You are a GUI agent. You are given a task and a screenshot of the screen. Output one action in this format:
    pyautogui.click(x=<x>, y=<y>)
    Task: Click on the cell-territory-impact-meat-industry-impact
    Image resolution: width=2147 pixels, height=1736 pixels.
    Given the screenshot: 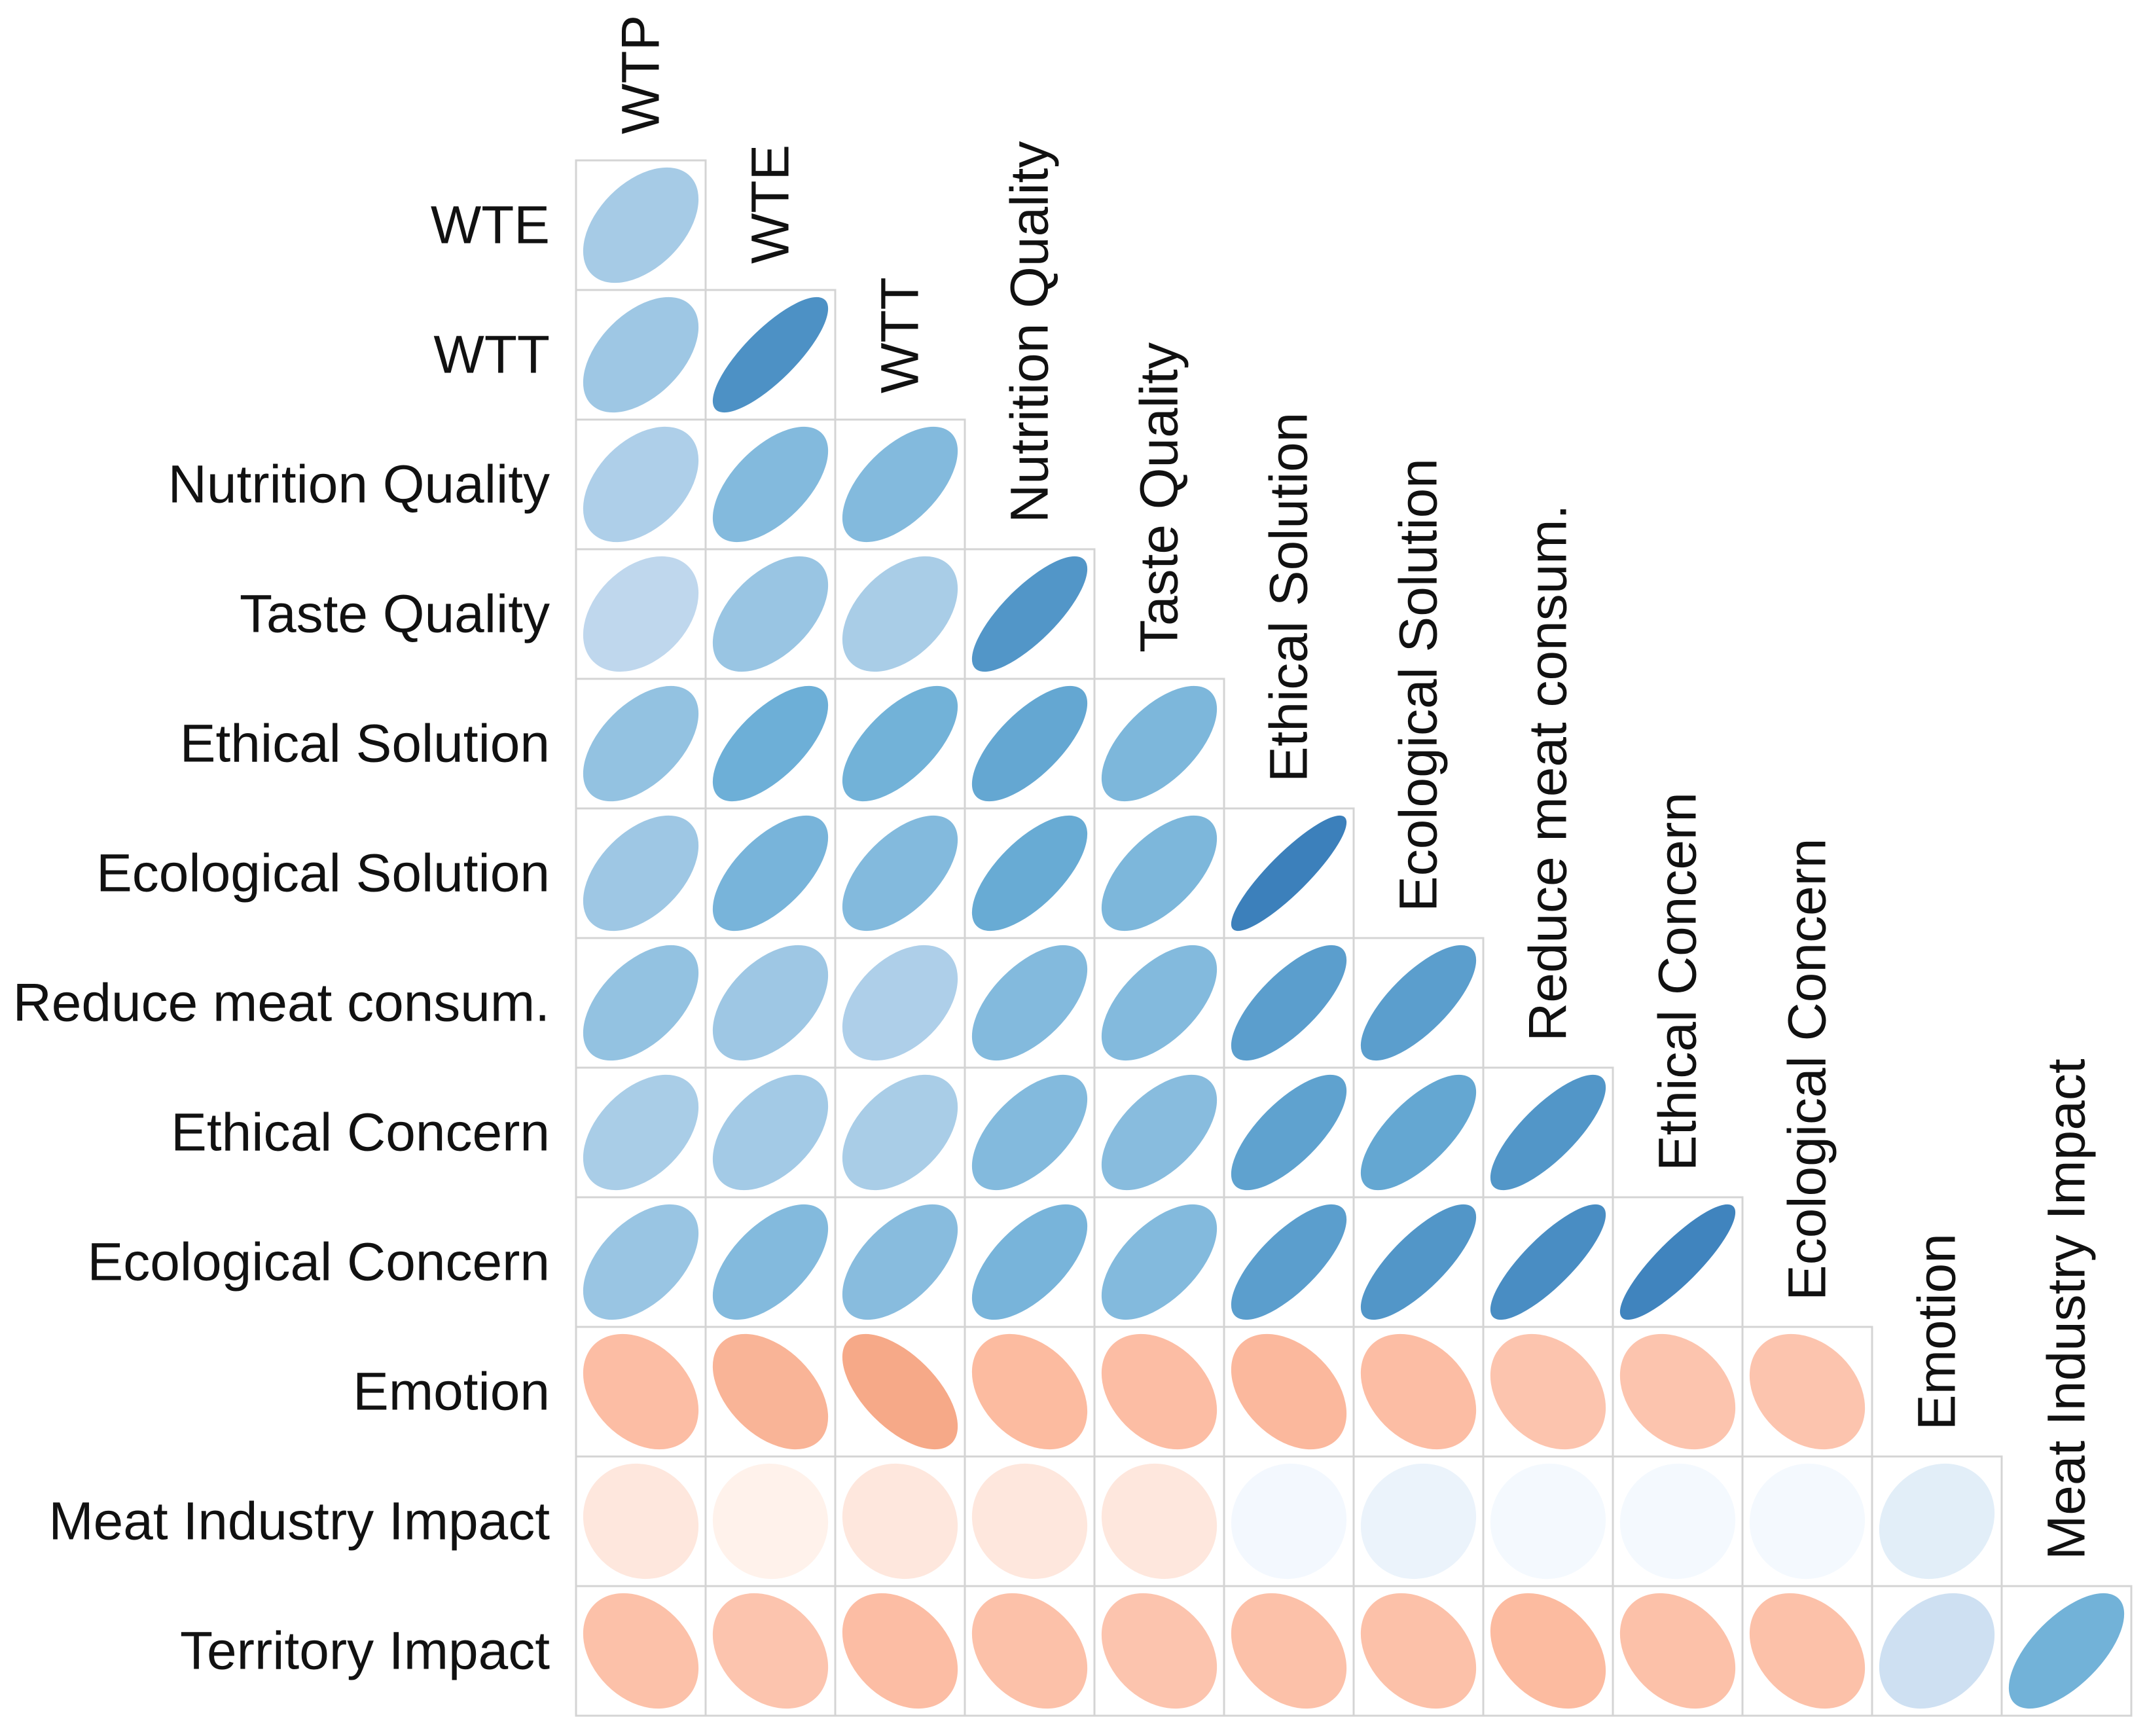 What is the action you would take?
    pyautogui.click(x=2066, y=1651)
    